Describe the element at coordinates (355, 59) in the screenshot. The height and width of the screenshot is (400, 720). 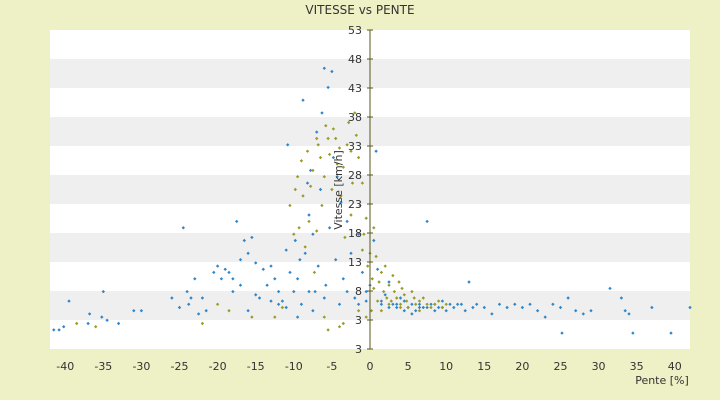
I see `y-tick-label: 48` at that location.